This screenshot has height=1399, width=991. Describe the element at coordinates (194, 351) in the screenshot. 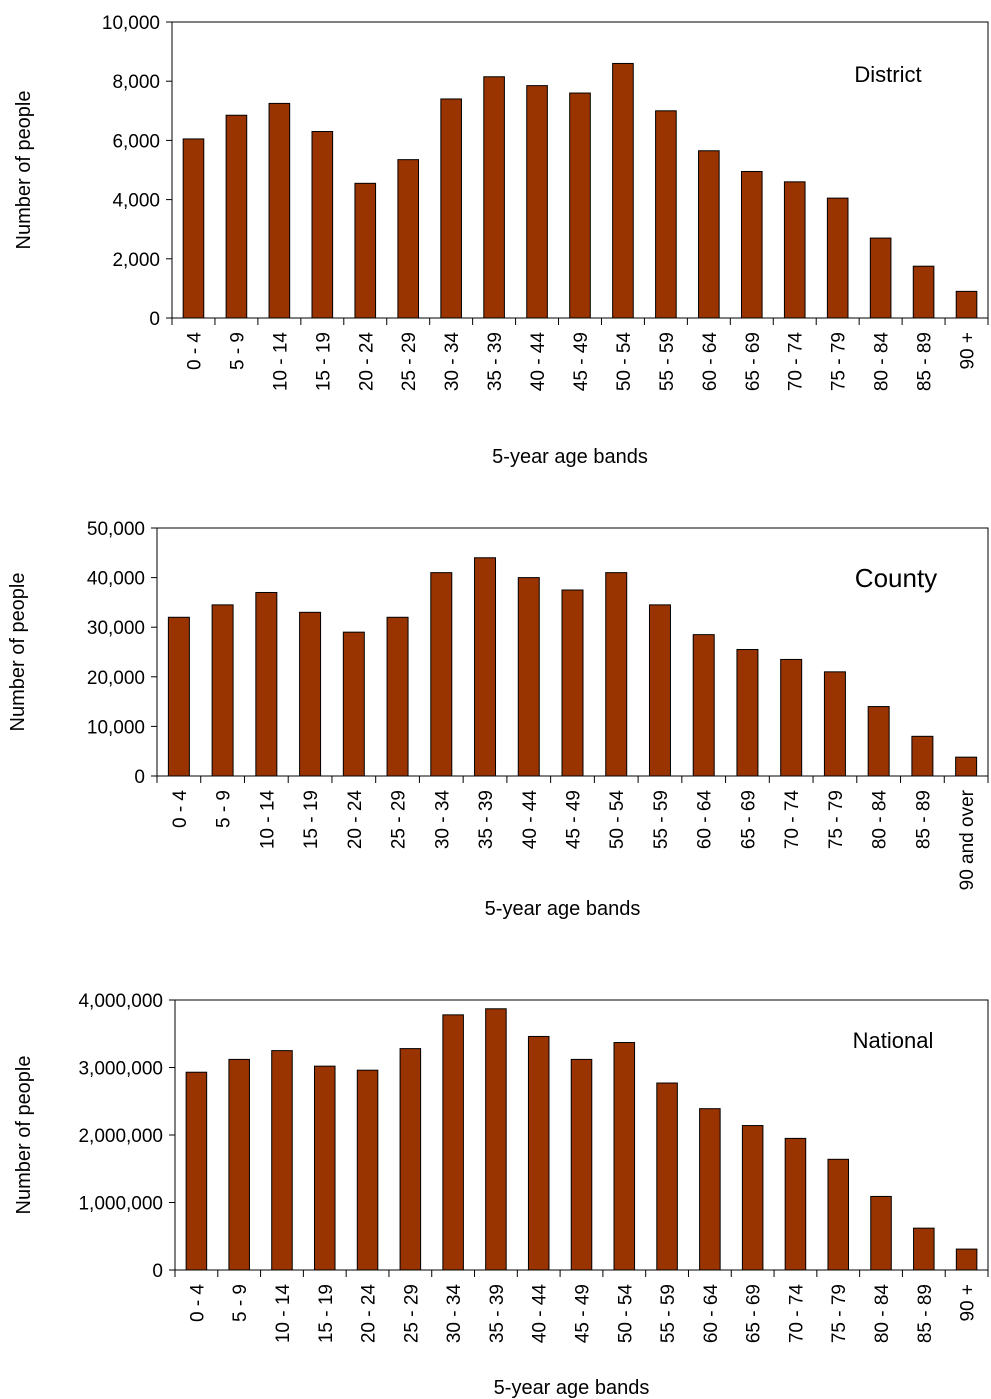

I see `x-tick-label: 0 - 4` at that location.